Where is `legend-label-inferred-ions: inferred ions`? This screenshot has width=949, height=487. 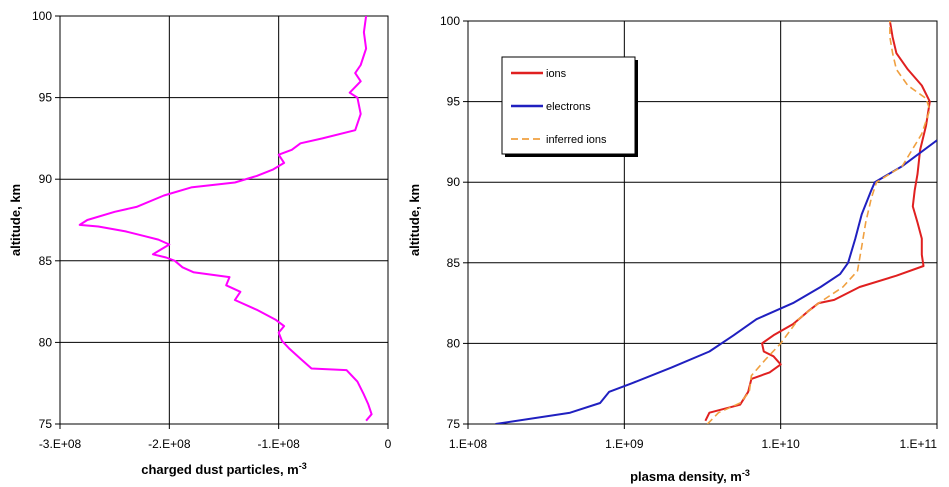
legend-label-inferred-ions: inferred ions is located at coordinates (576, 140).